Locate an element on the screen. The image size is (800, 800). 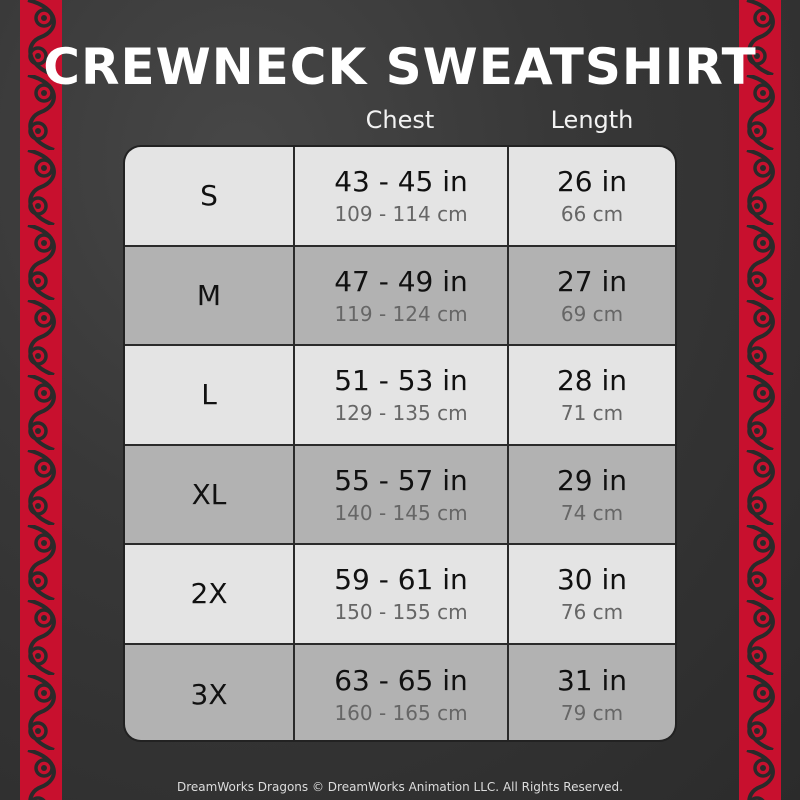
length-cell: 29 in 74 cm is located at coordinates (592, 495).